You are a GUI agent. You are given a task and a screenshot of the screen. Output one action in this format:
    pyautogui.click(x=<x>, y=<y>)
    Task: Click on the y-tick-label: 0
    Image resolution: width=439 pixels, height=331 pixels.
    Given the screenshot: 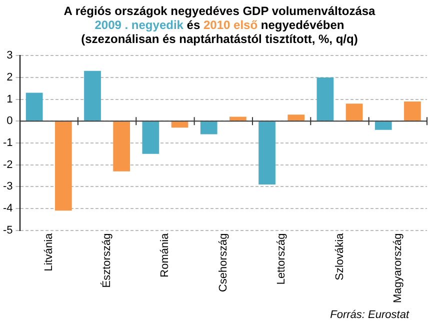 What is the action you would take?
    pyautogui.click(x=9, y=121)
    